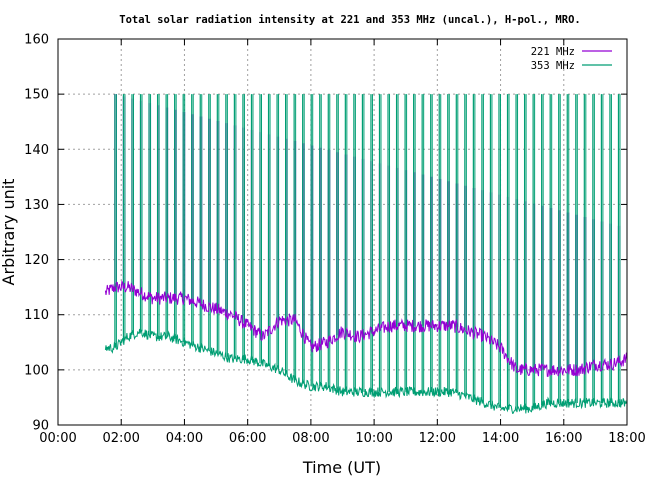 The height and width of the screenshot is (480, 650). I want to click on y-tick-label: 160, so click(36, 40).